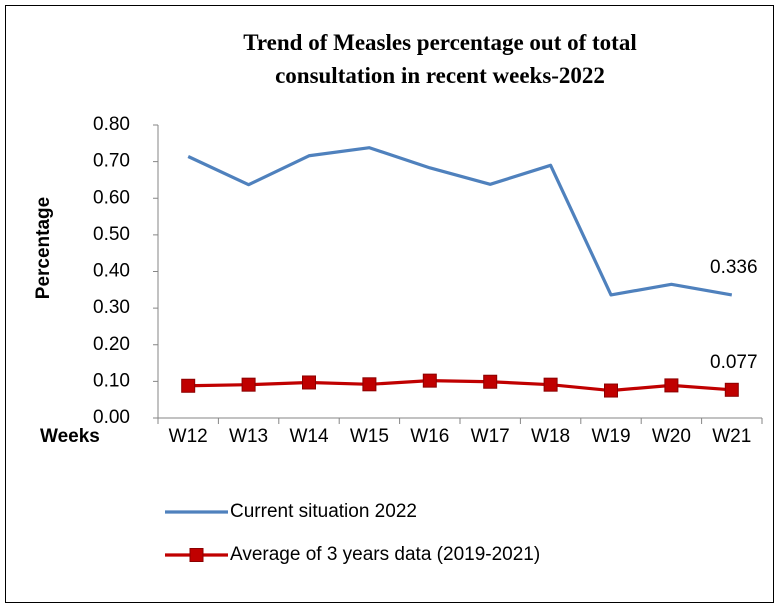 This screenshot has width=781, height=609. Describe the element at coordinates (111, 161) in the screenshot. I see `y-tick-label: 0.70` at that location.